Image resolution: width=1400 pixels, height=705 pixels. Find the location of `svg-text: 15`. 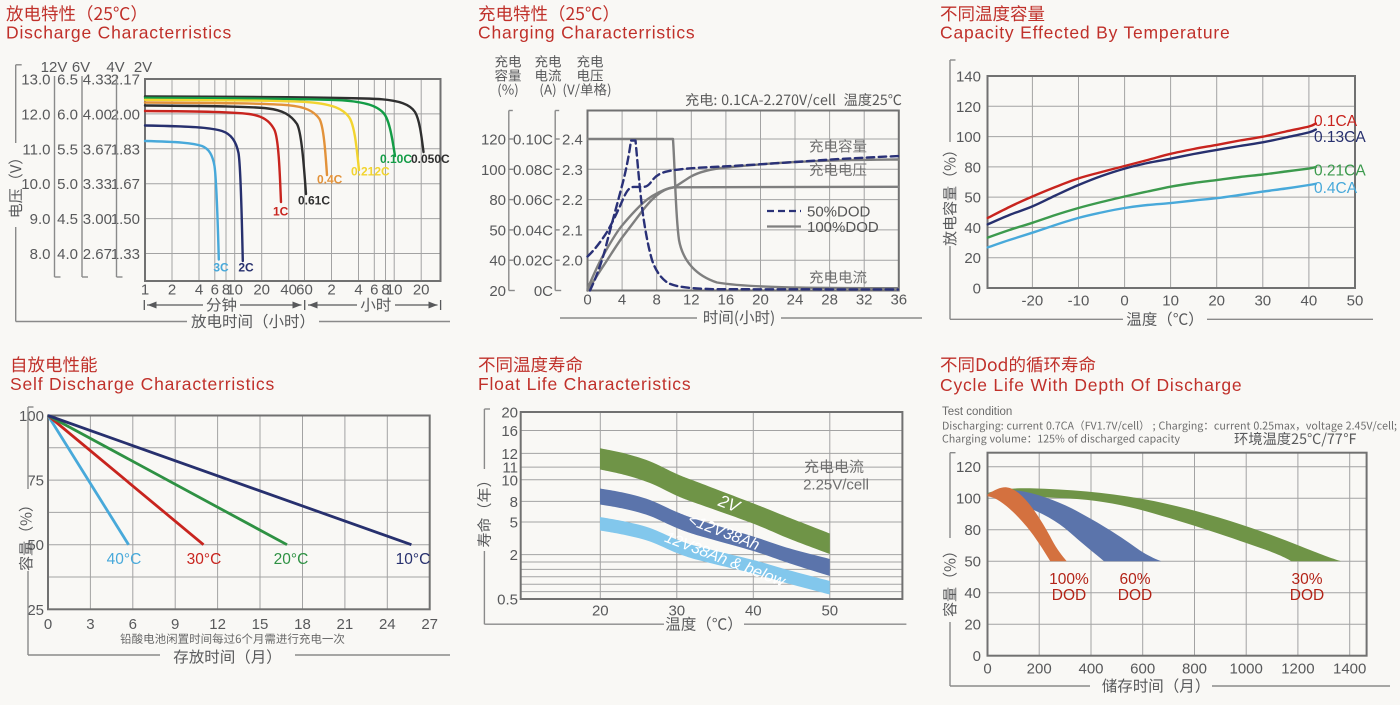

svg-text: 15 is located at coordinates (260, 624).